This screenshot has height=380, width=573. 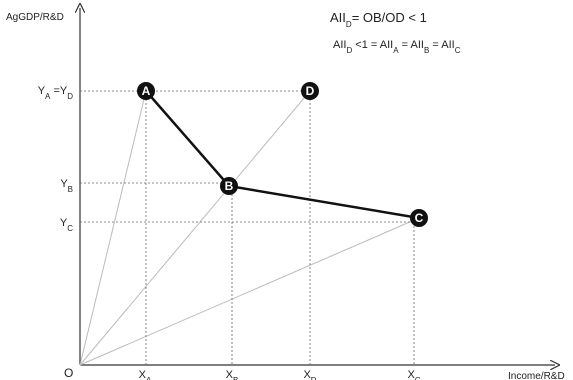 I want to click on x-label: XA, so click(x=145, y=374).